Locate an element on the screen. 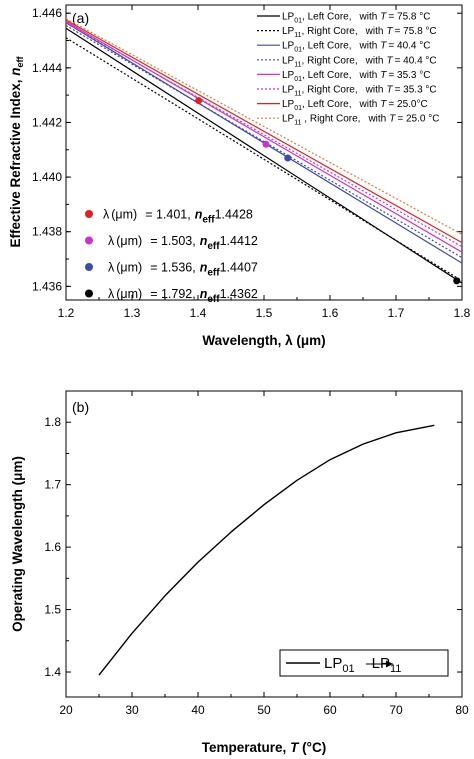 The image size is (474, 759). chart-a-legend-entry: LP01, Left Core, with T = 75.8 °C is located at coordinates (356, 18).